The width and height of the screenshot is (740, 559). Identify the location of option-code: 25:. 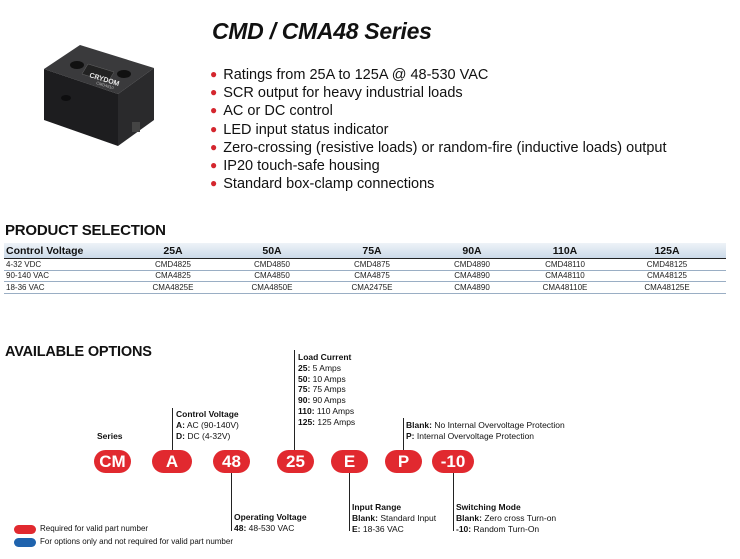
(304, 367).